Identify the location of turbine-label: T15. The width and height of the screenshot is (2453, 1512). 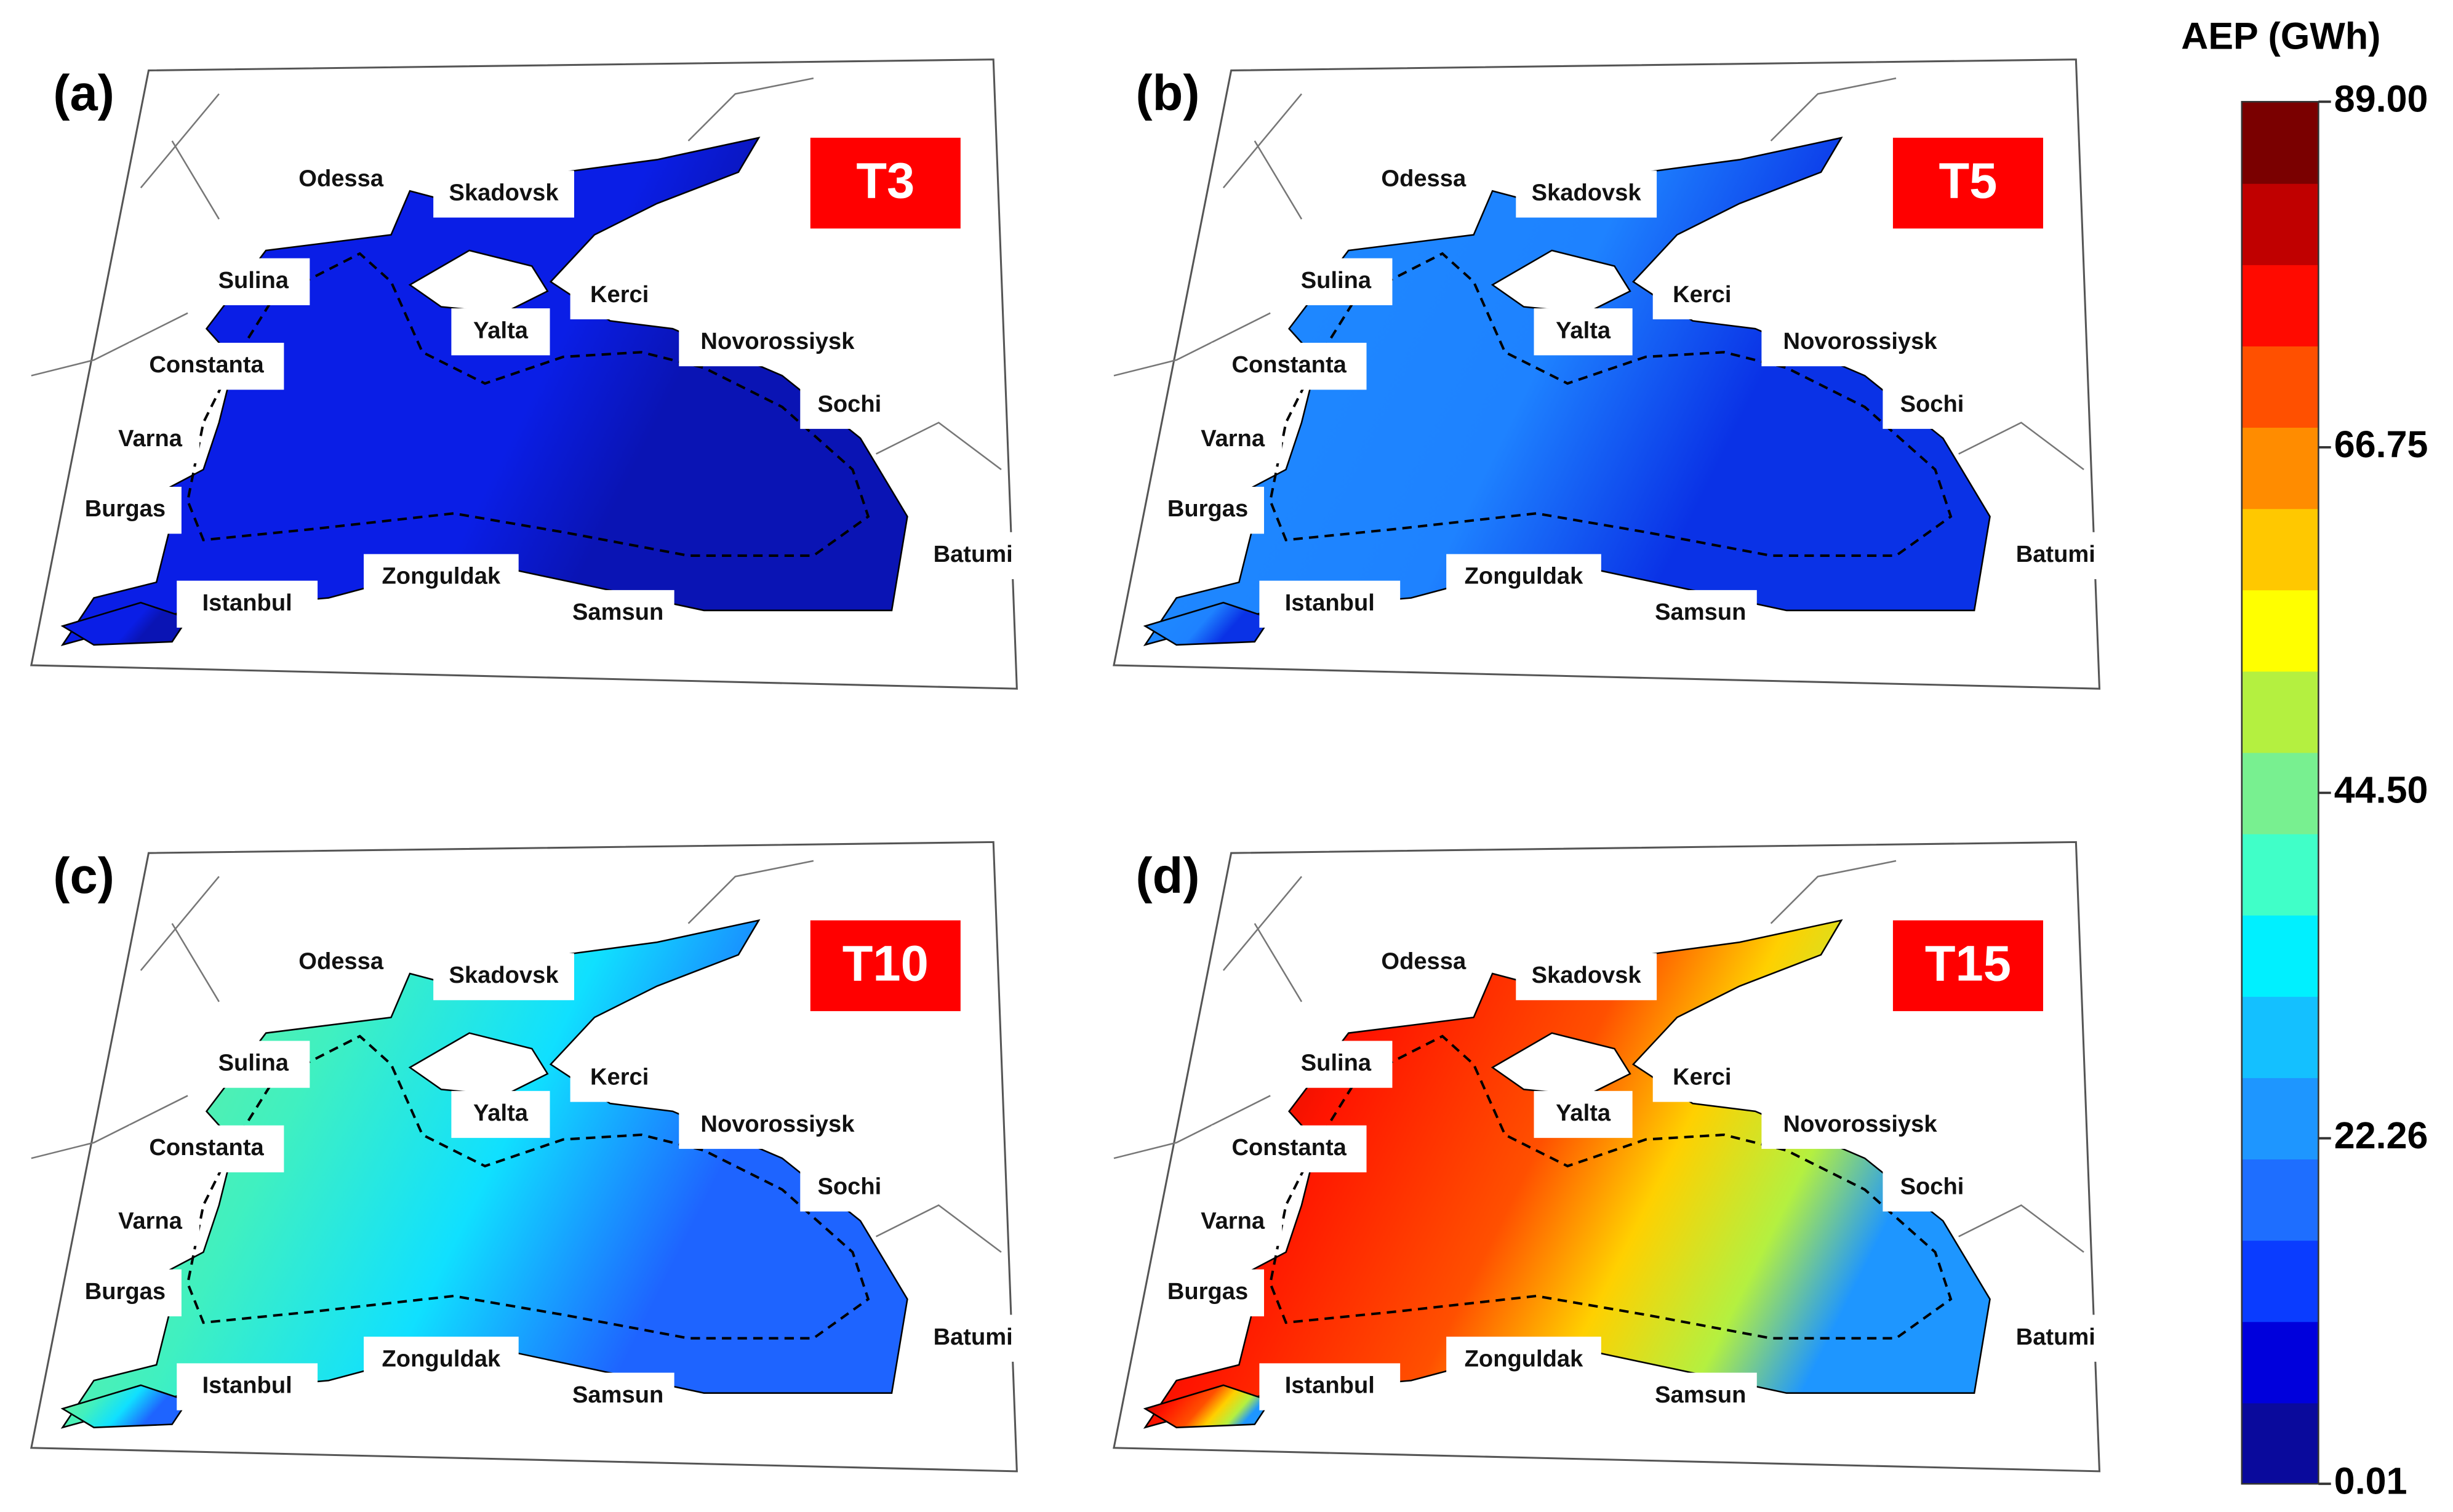
(1968, 963).